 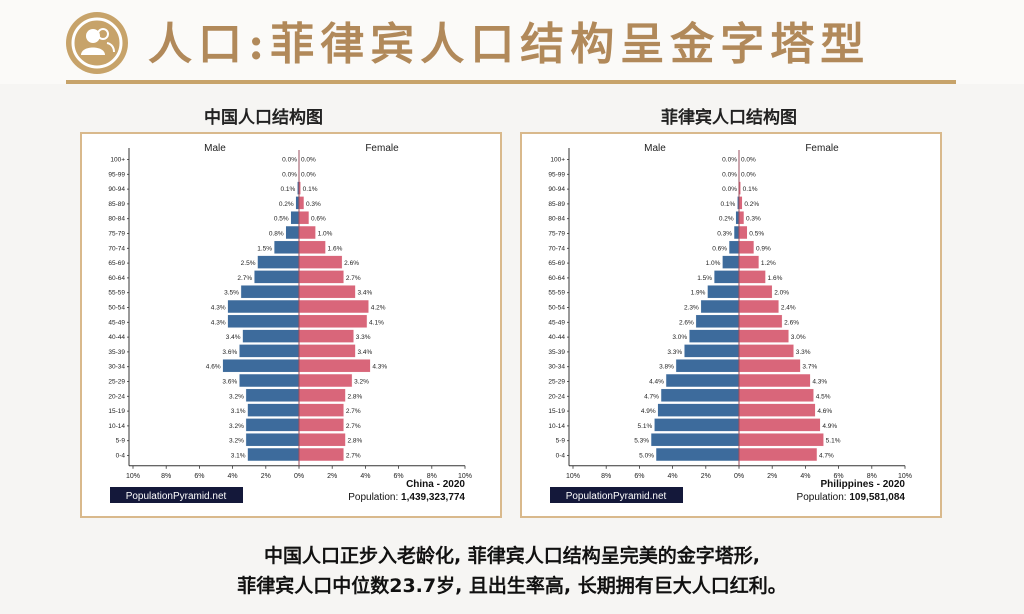 What do you see at coordinates (335, 248) in the screenshot?
I see `female-value-label: 1.6%` at bounding box center [335, 248].